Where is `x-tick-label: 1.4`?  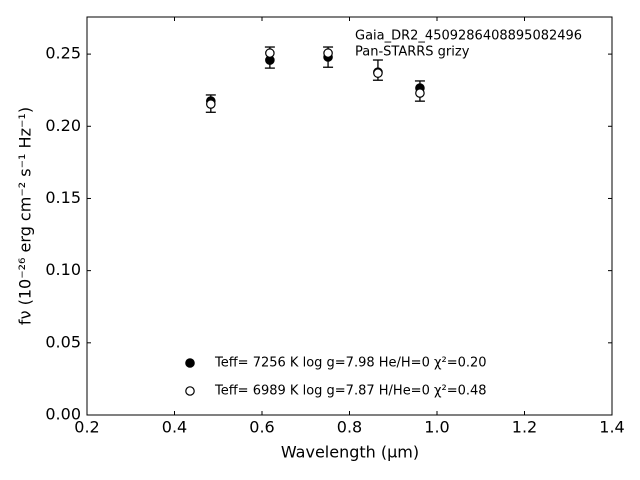
x-tick-label: 1.4 is located at coordinates (611, 427).